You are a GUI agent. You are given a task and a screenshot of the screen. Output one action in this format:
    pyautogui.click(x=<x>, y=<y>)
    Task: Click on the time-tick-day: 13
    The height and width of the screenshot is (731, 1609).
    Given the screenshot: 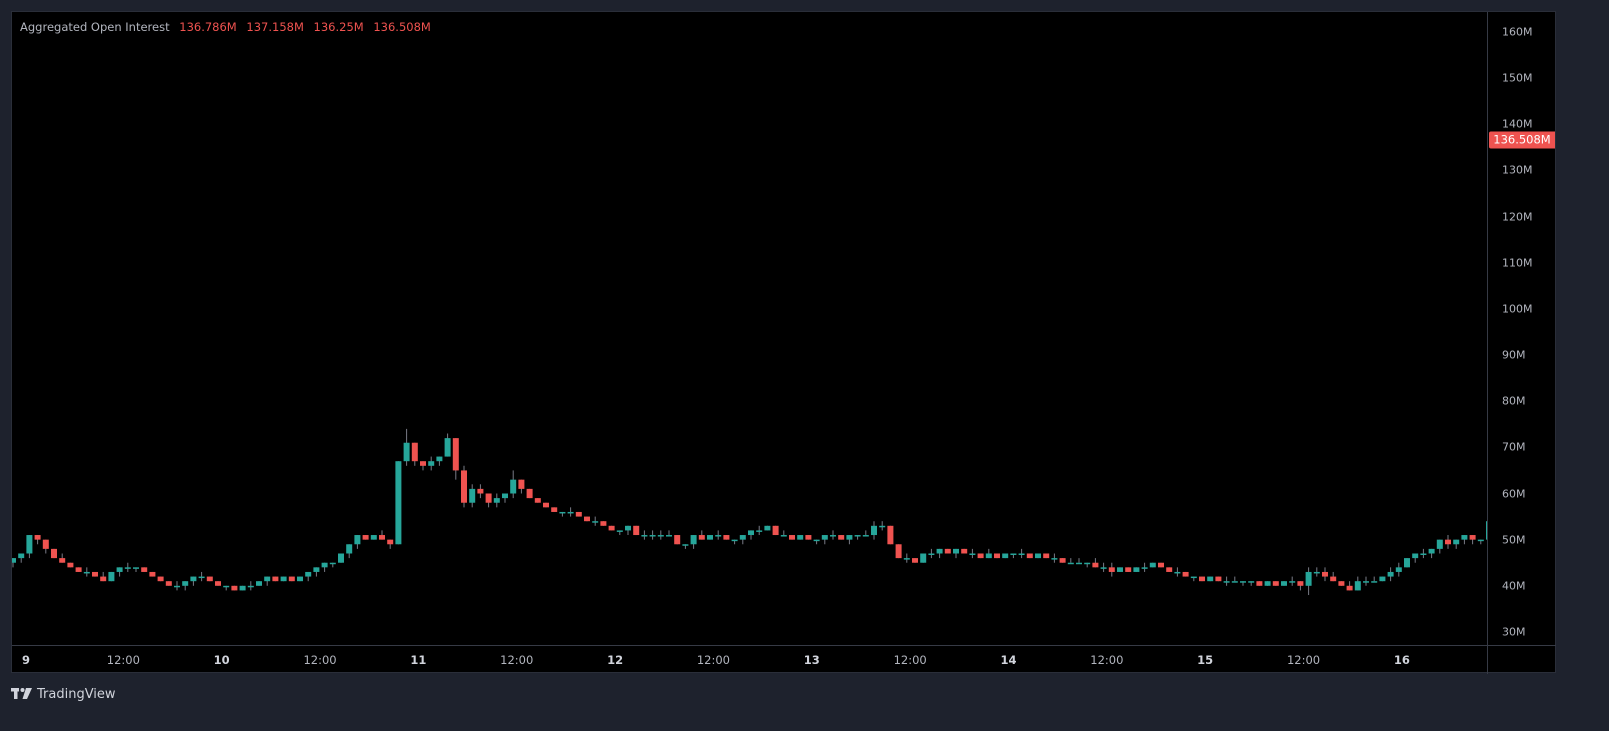 What is the action you would take?
    pyautogui.click(x=811, y=660)
    